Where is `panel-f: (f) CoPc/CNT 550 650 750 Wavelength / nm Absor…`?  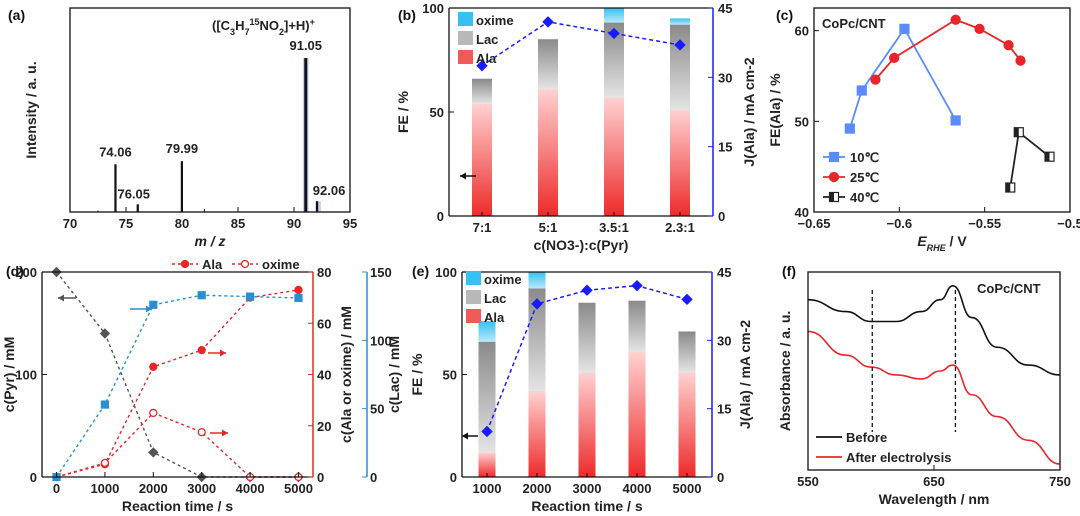
panel-f: (f) CoPc/CNT 550 650 750 Wavelength / nm Absor… is located at coordinates (924, 385).